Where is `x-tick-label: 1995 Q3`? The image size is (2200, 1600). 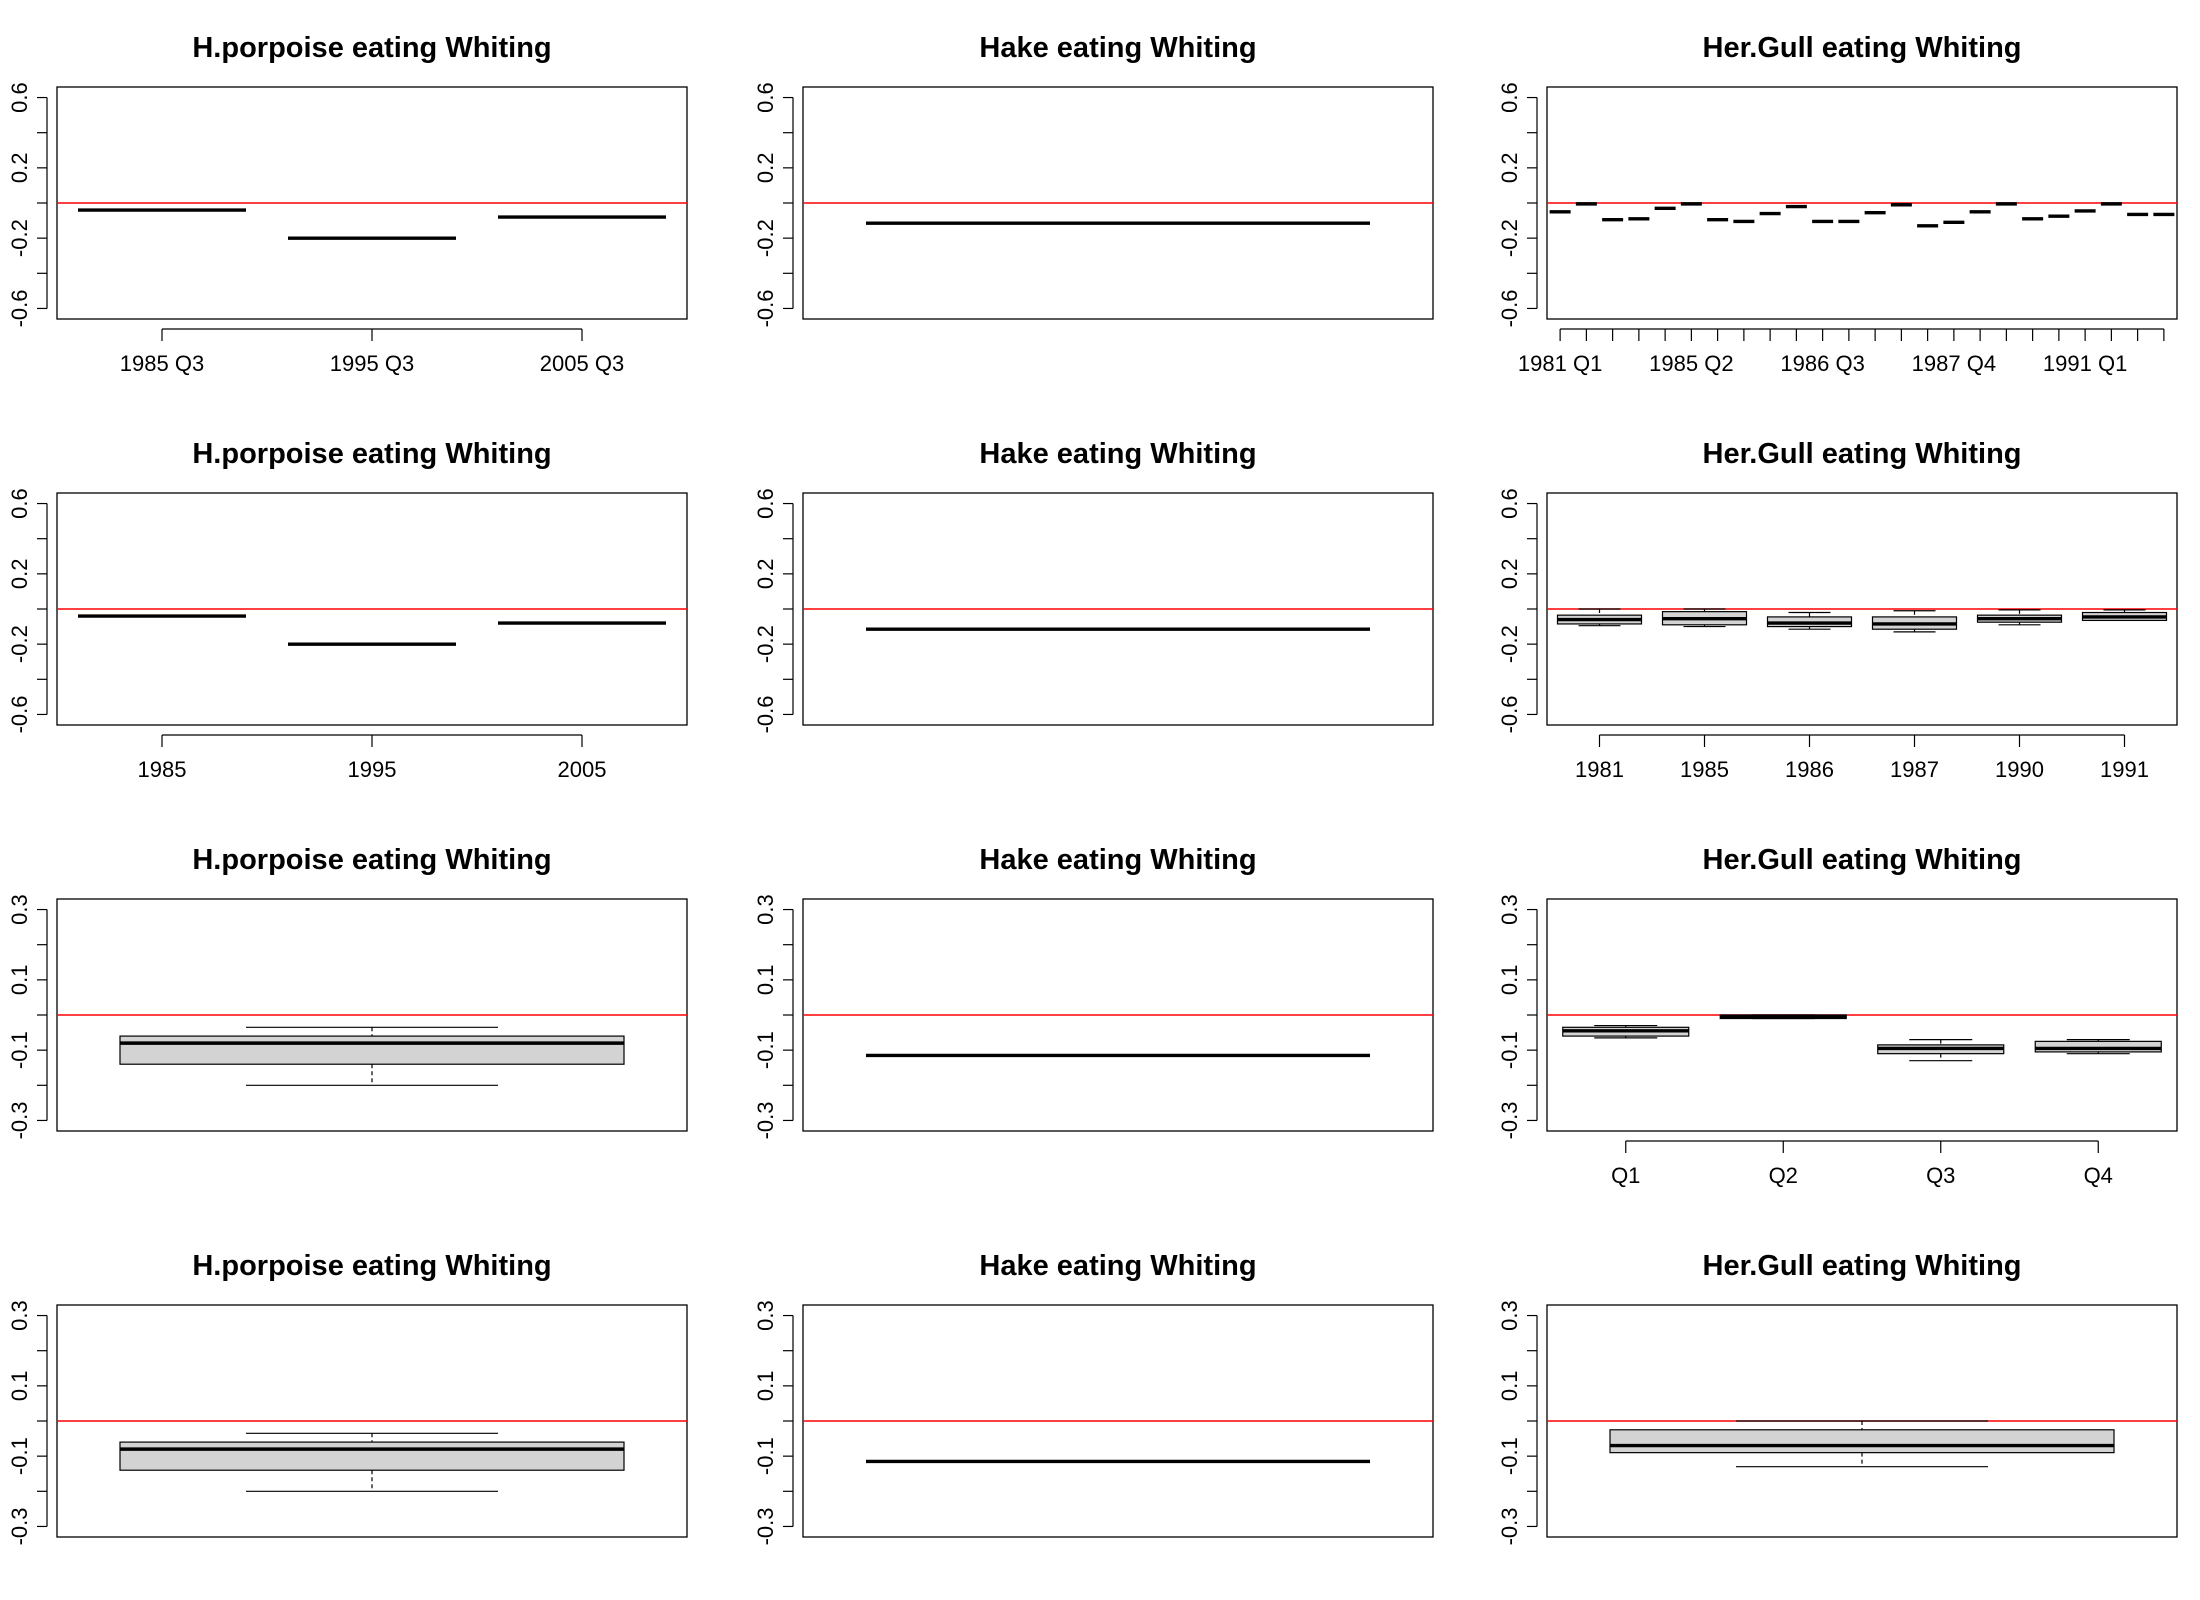 x-tick-label: 1995 Q3 is located at coordinates (372, 363).